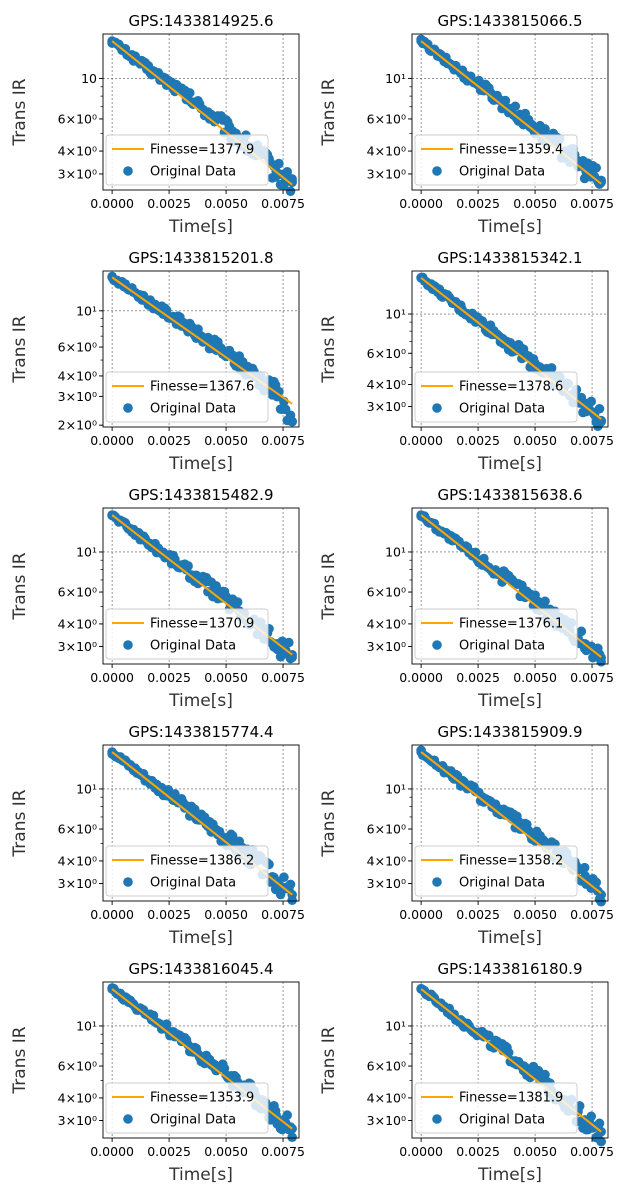  I want to click on legend-fit-label: Finesse=1377.9, so click(202, 150).